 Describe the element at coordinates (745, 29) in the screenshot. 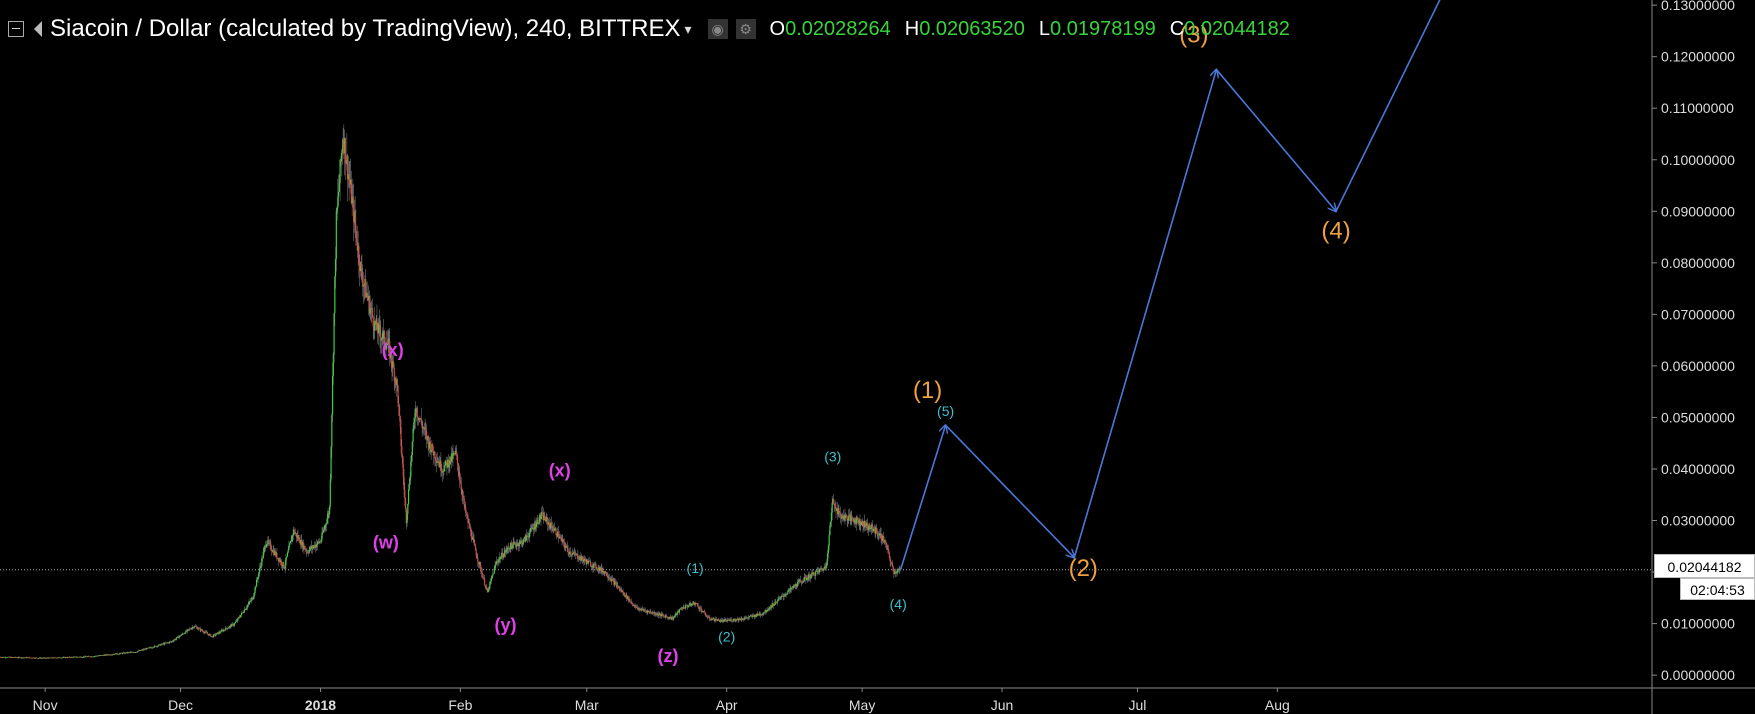

I see `gear-icon: ⚙` at that location.